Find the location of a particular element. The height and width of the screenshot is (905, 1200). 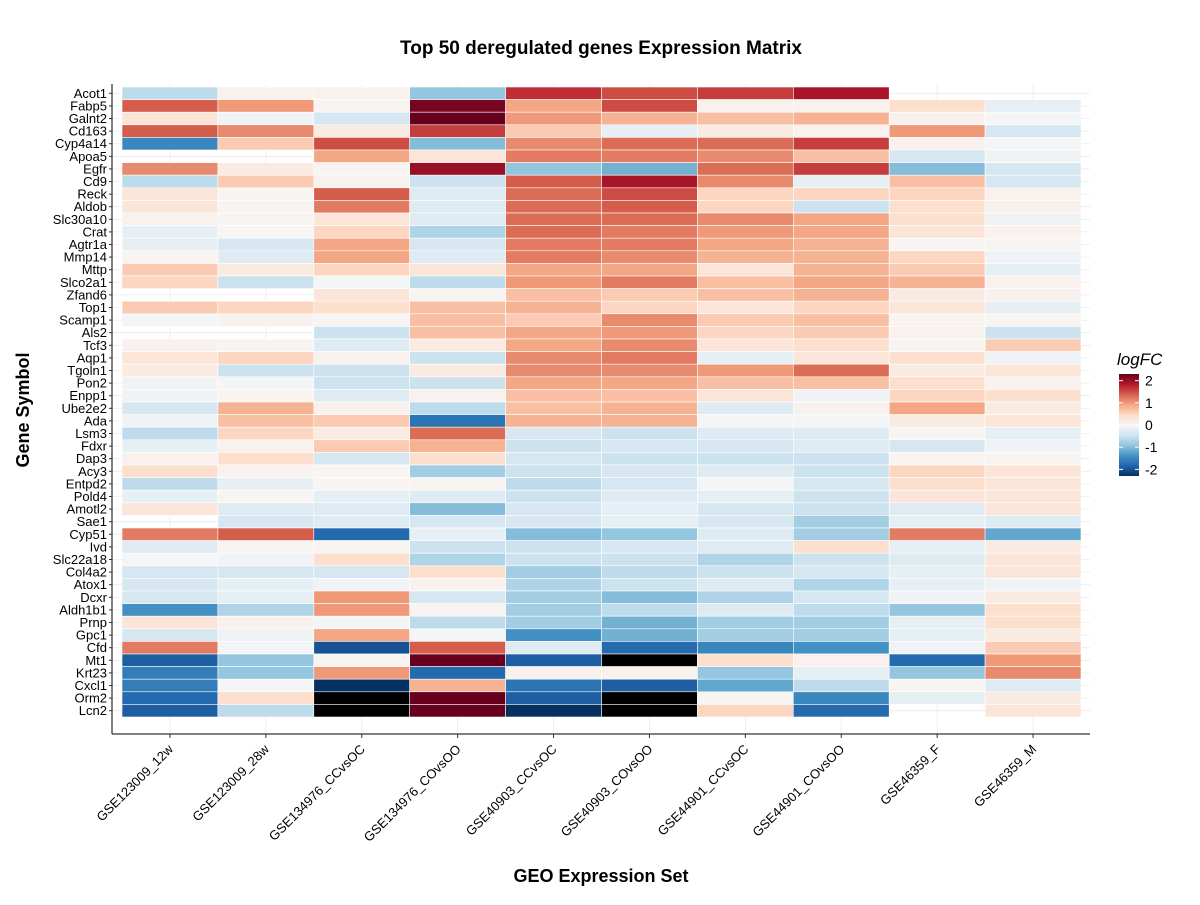

y-tick-label: Orm2 is located at coordinates (91, 698).